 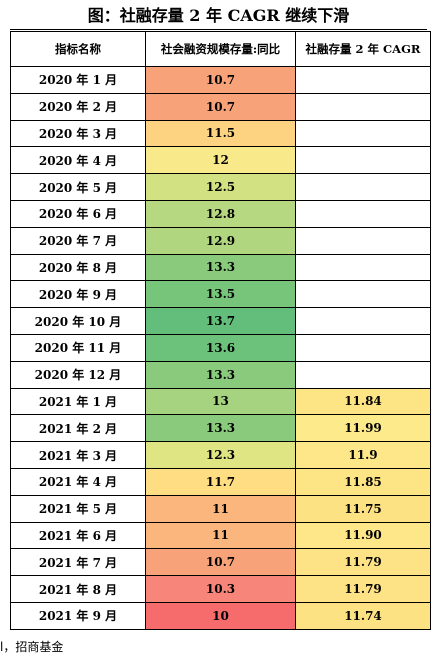 What do you see at coordinates (78, 374) in the screenshot?
I see `month-cell: 2020 年 12 月` at bounding box center [78, 374].